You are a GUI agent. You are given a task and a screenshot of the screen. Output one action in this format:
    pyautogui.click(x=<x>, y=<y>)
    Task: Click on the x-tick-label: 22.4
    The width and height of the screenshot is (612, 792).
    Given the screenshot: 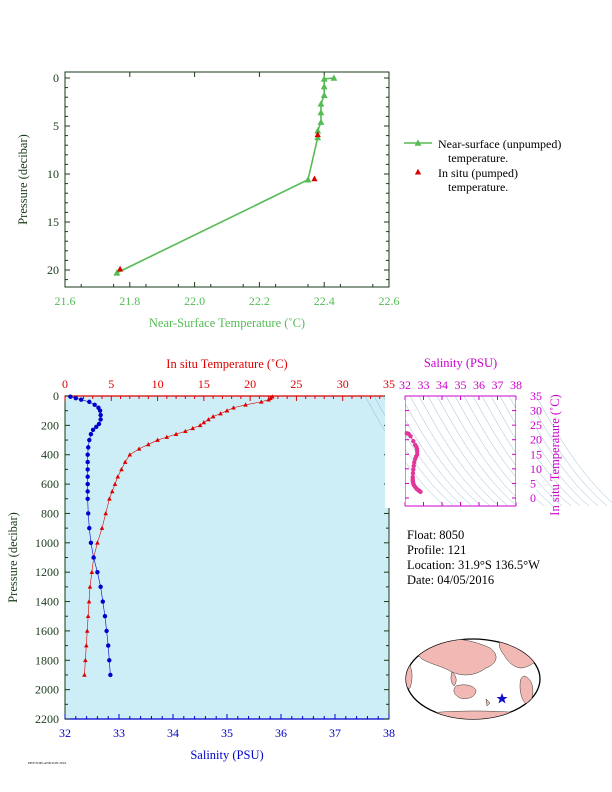 What is the action you would take?
    pyautogui.click(x=324, y=301)
    